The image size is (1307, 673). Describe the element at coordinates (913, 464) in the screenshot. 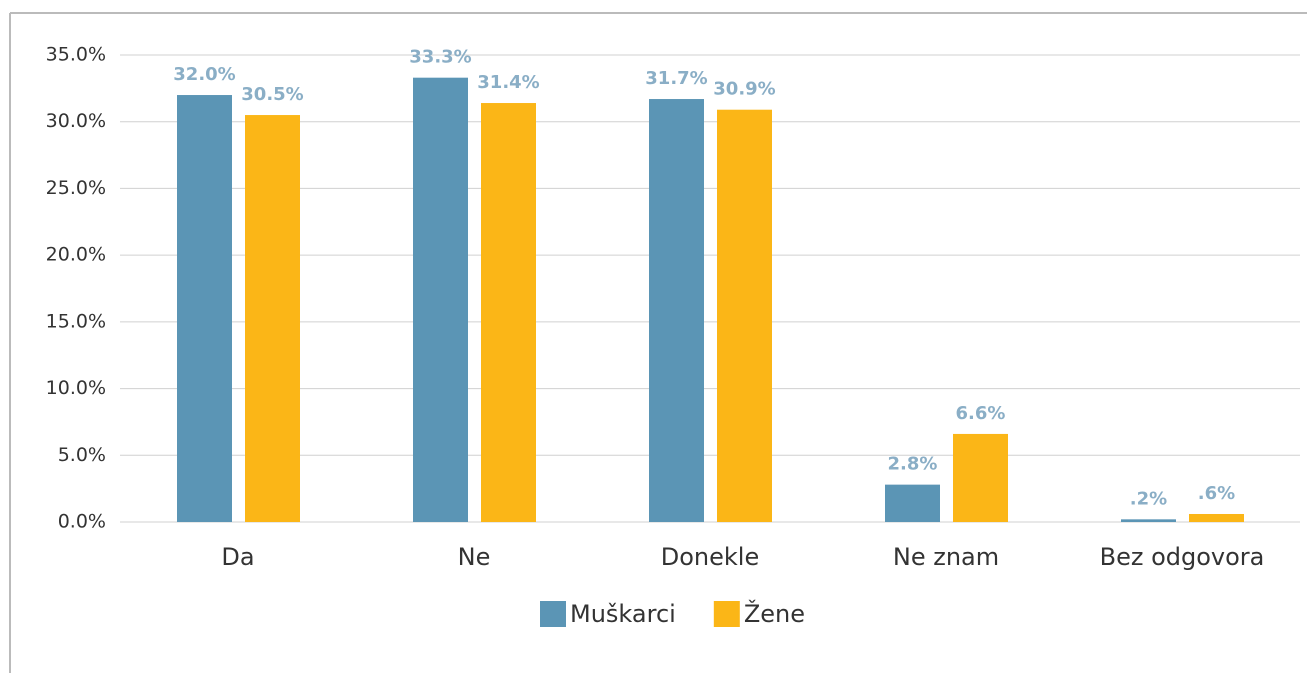

I see `value-label: 2.8%` at that location.